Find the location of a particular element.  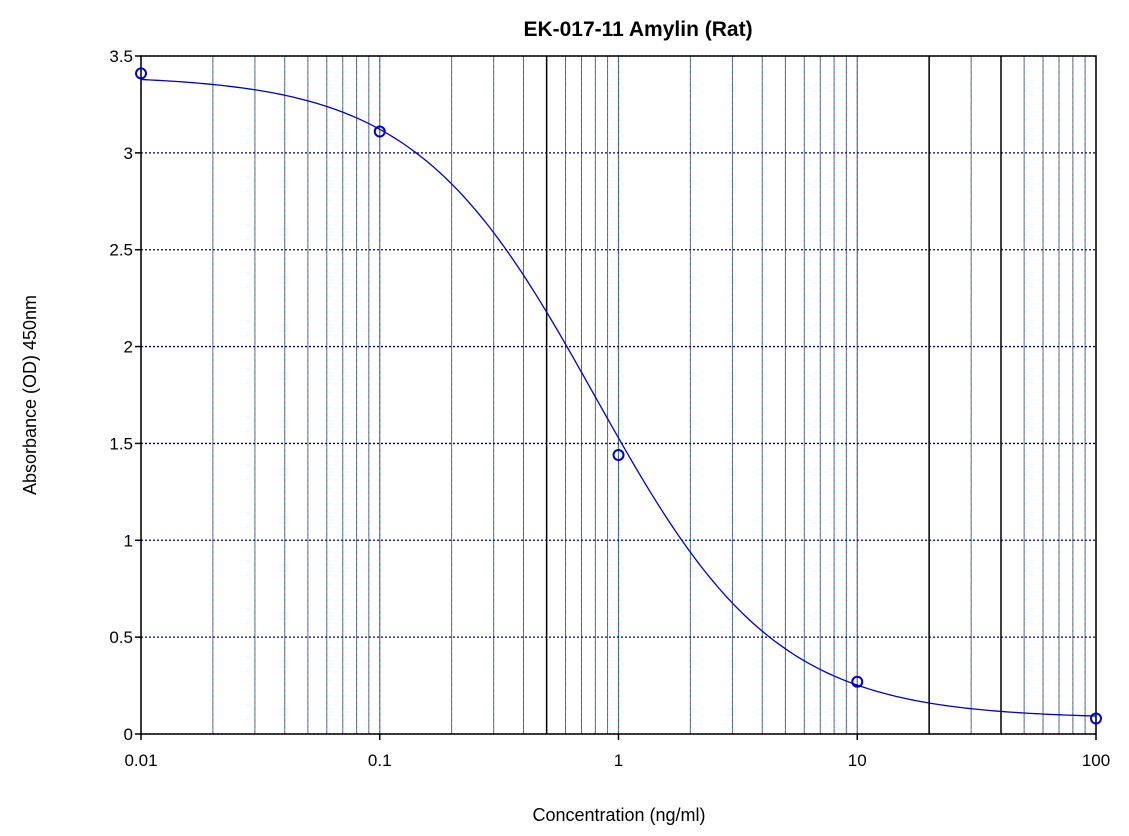

y-tick-label: 0 is located at coordinates (128, 734).